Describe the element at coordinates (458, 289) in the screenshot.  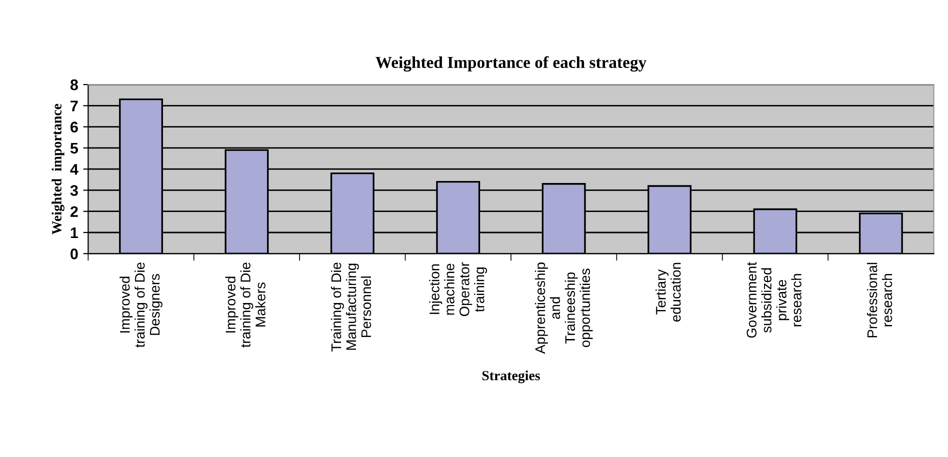
I see `x-tick-label: Injection machine Operator training` at that location.